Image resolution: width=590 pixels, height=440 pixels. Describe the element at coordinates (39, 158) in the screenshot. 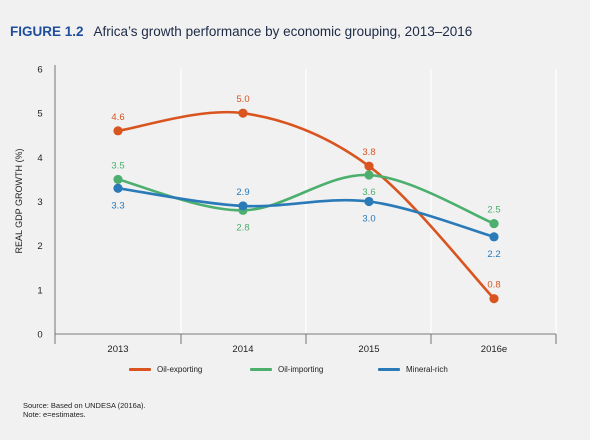

I see `y-tick-label: 4` at that location.